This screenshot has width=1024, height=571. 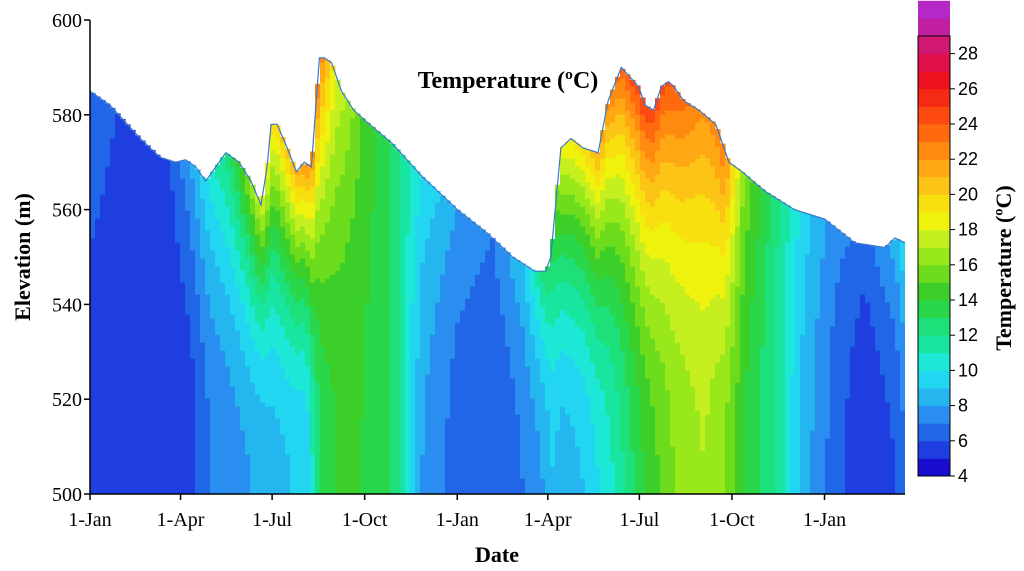 What do you see at coordinates (93, 293) in the screenshot?
I see `contour-column` at bounding box center [93, 293].